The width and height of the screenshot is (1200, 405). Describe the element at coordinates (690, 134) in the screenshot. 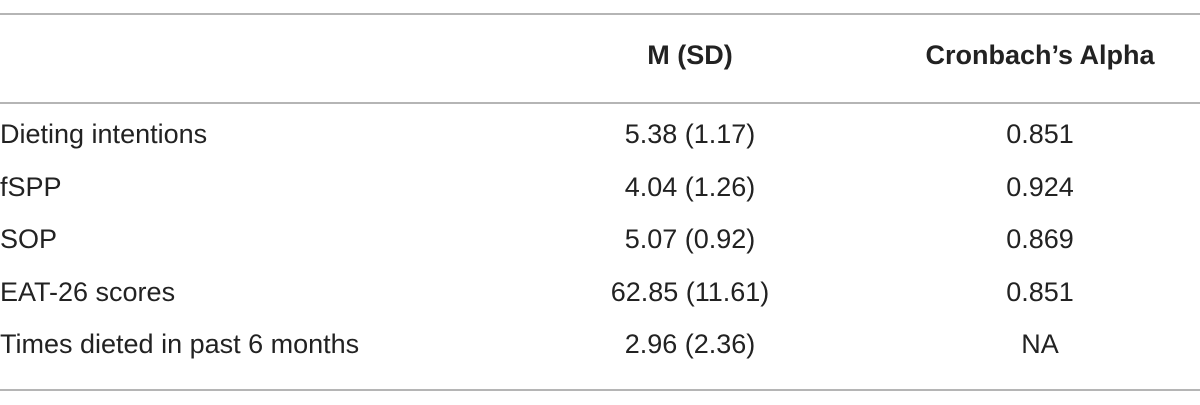

I see `table-cell: 5.38 (1.17)` at that location.